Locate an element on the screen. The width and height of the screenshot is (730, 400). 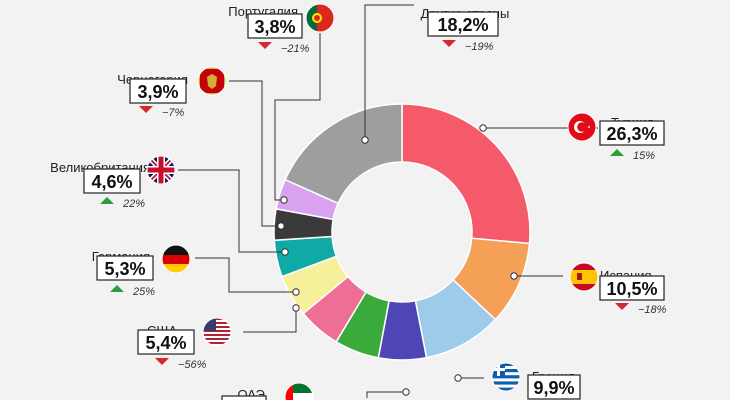
value-сша: 5,4% is located at coordinates (165, 343).